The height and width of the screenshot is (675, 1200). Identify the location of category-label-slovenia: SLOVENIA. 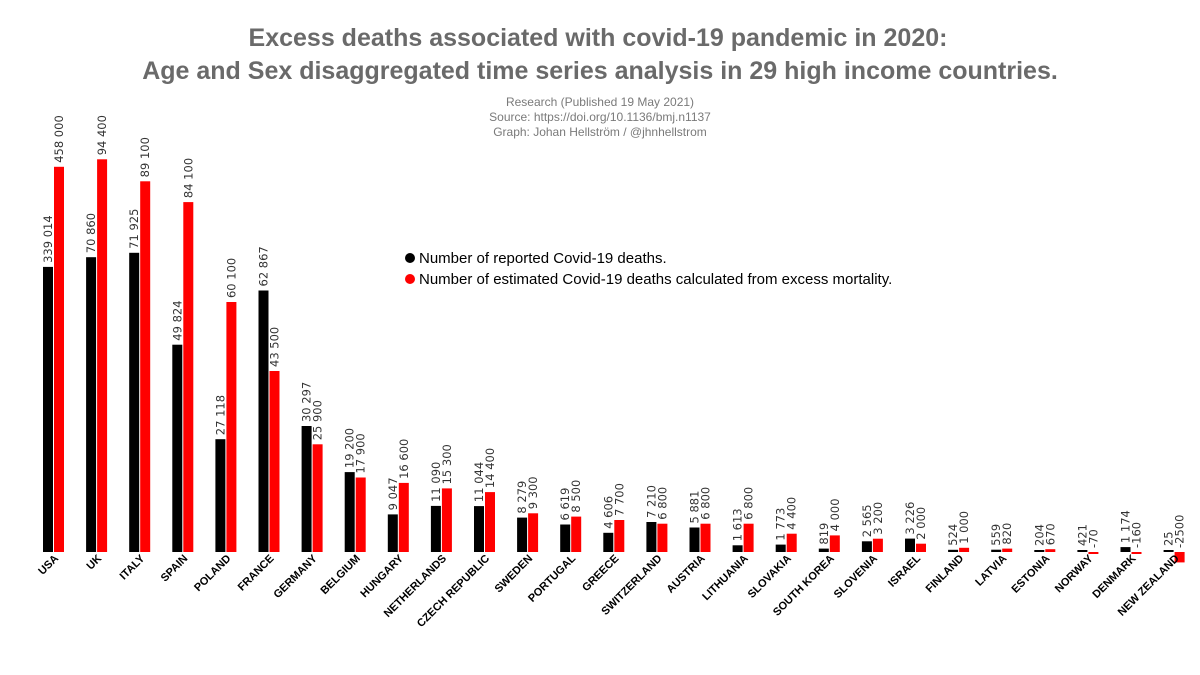
(856, 577).